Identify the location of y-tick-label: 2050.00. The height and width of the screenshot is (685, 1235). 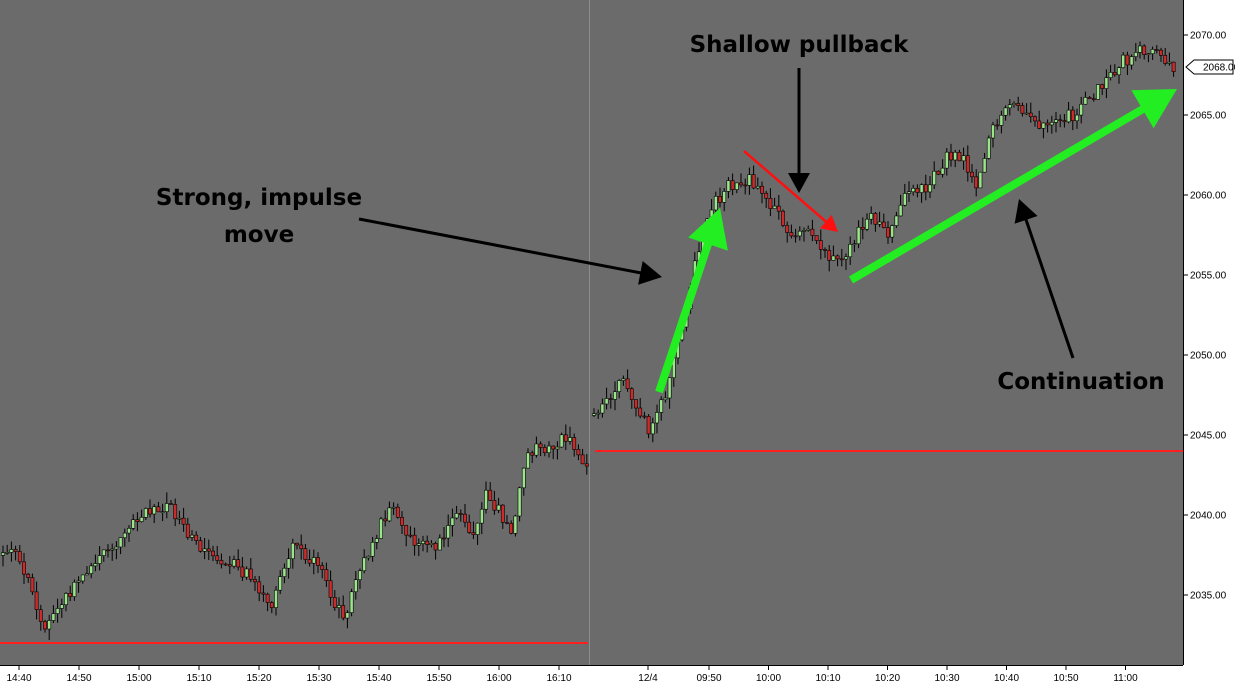
(1208, 356).